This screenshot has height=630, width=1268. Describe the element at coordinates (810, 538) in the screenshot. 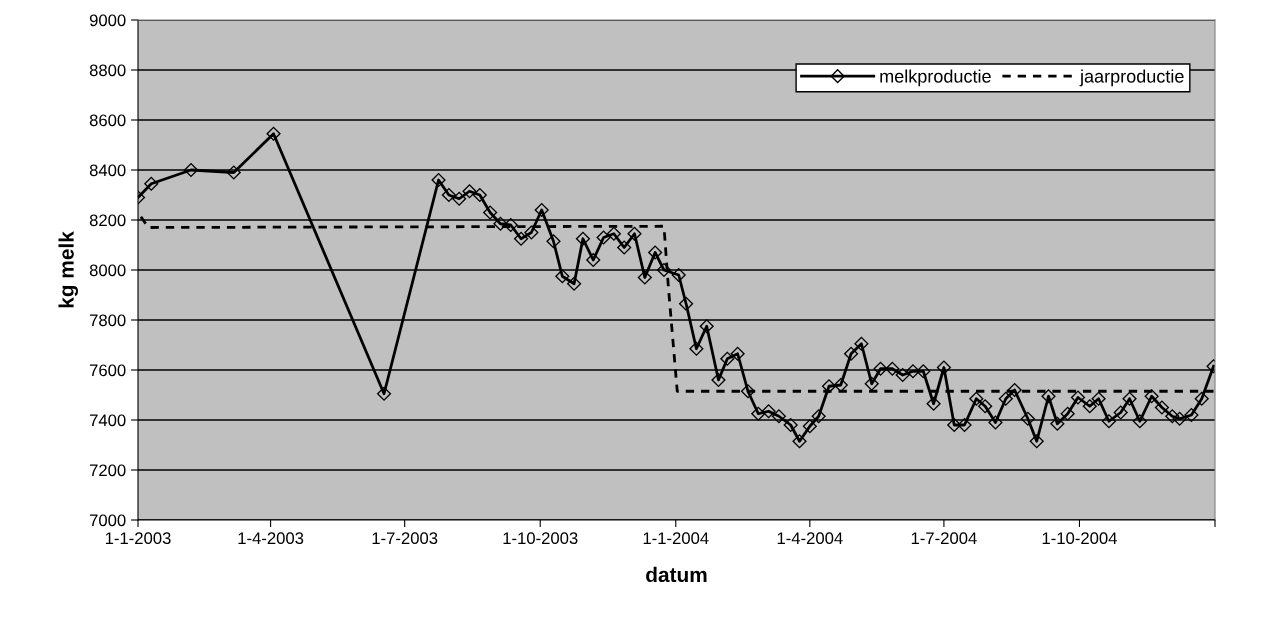

I see `x-tick-label: 1-4-2004` at that location.